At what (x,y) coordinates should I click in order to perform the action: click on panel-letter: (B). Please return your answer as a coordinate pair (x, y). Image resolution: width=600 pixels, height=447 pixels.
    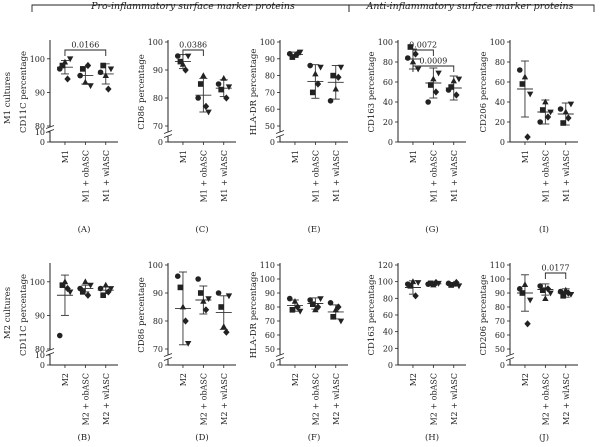
    Looking at the image, I should click on (84, 437).